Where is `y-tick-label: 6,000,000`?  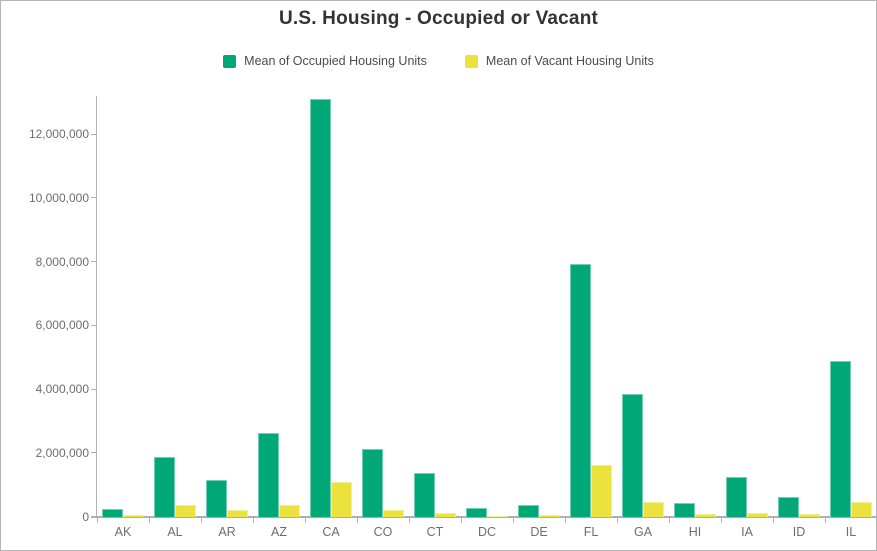 y-tick-label: 6,000,000 is located at coordinates (62, 325).